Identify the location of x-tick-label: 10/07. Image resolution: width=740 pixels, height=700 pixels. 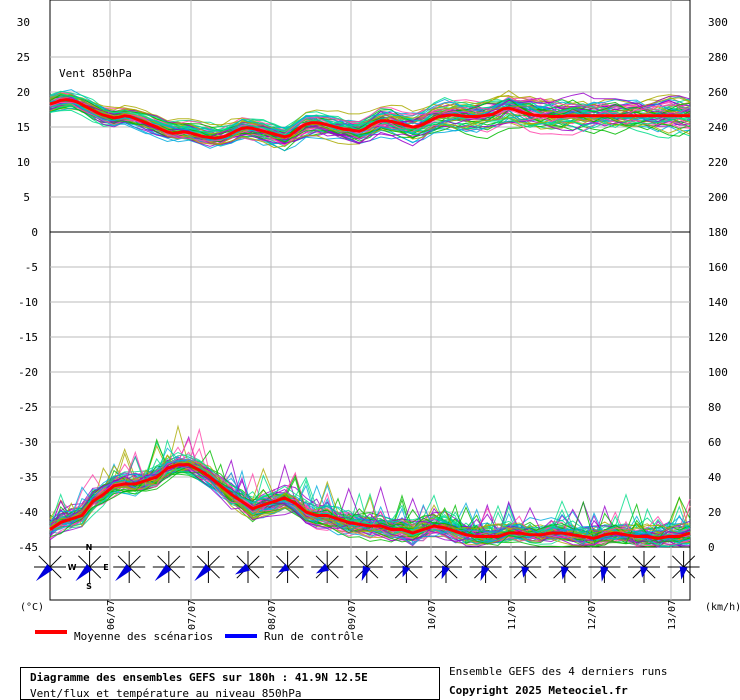
(432, 615).